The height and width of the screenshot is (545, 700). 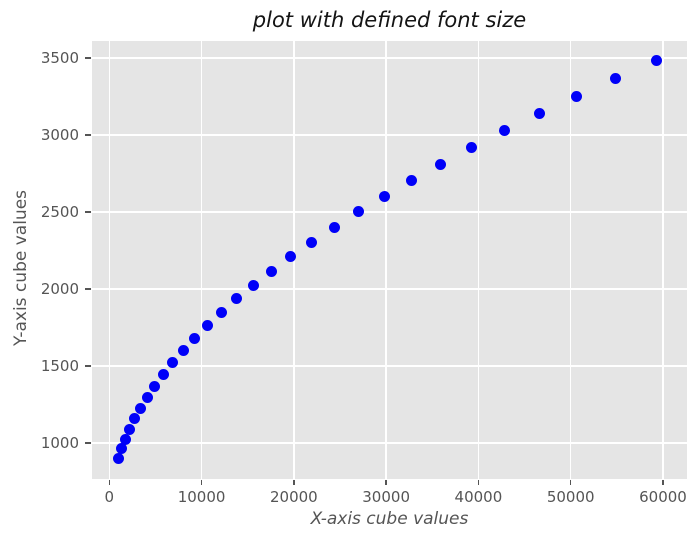 I want to click on x-tick-label: 40000, so click(x=478, y=497).